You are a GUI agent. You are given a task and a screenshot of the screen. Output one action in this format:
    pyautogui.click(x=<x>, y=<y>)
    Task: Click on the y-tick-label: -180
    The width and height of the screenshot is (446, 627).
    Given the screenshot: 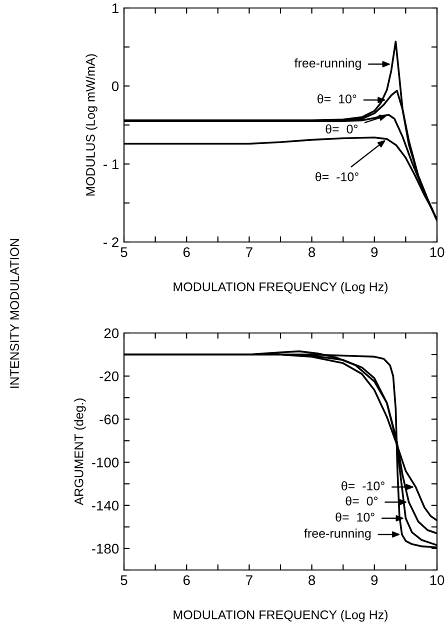 What is the action you would take?
    pyautogui.click(x=105, y=549)
    